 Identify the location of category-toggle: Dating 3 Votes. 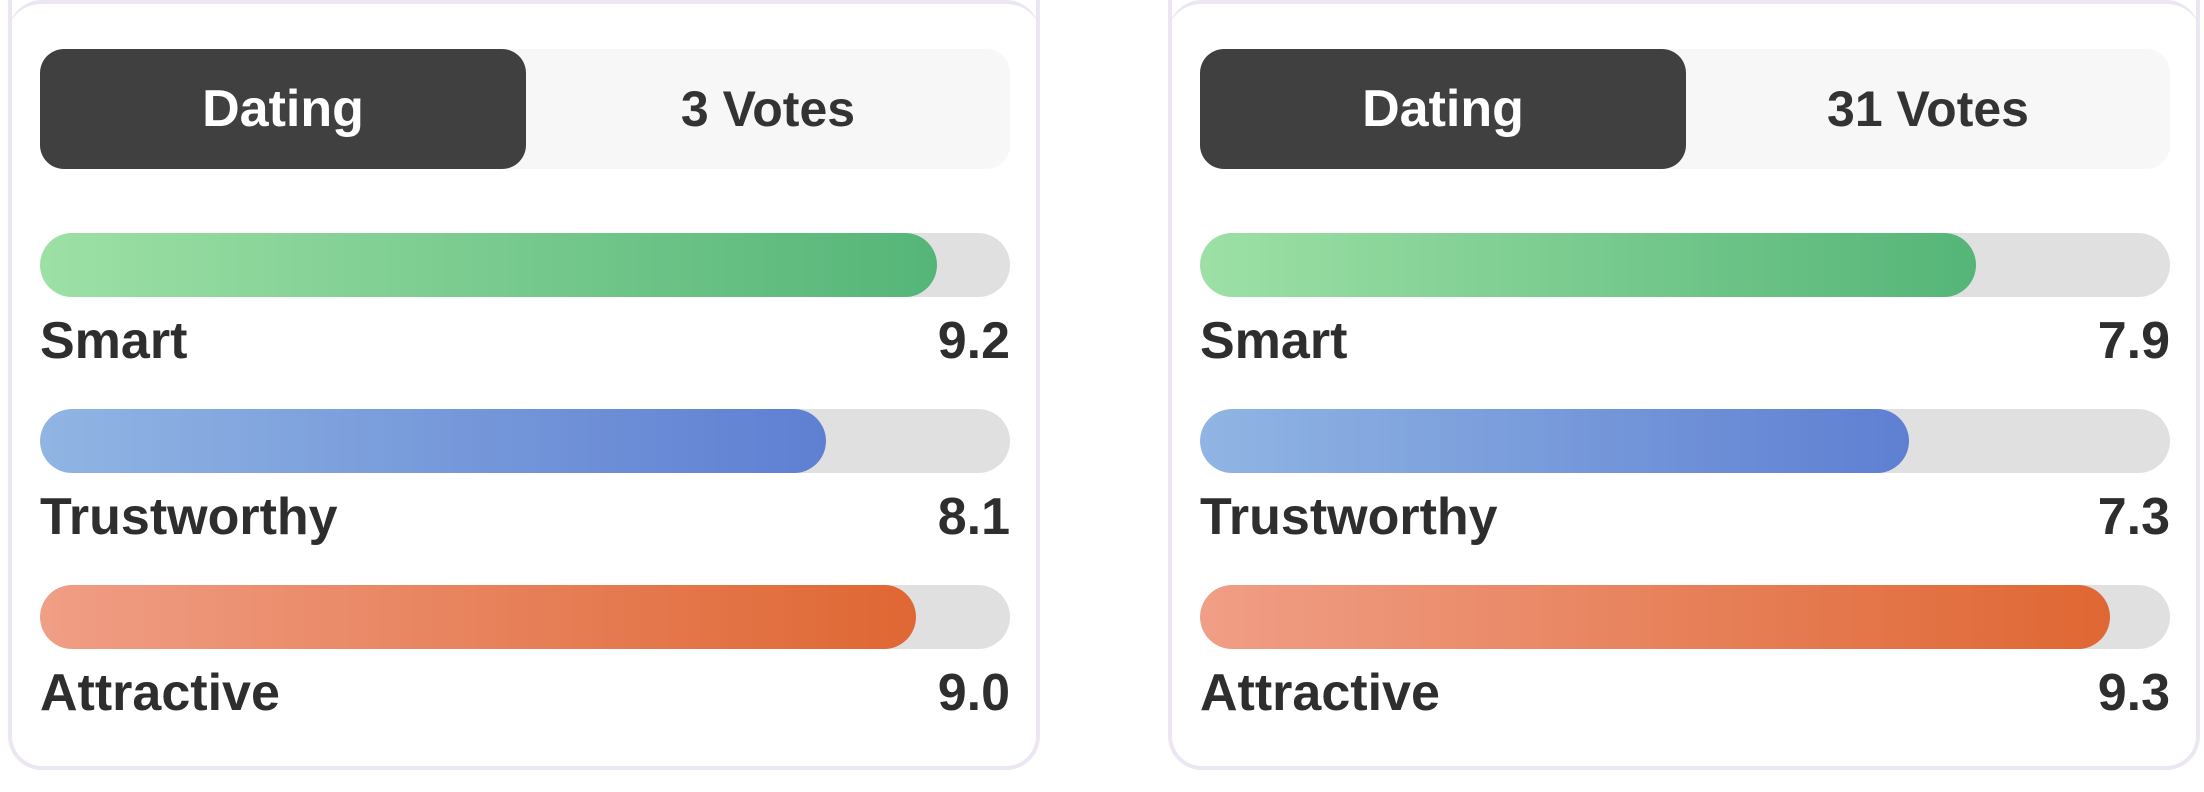
(525, 109).